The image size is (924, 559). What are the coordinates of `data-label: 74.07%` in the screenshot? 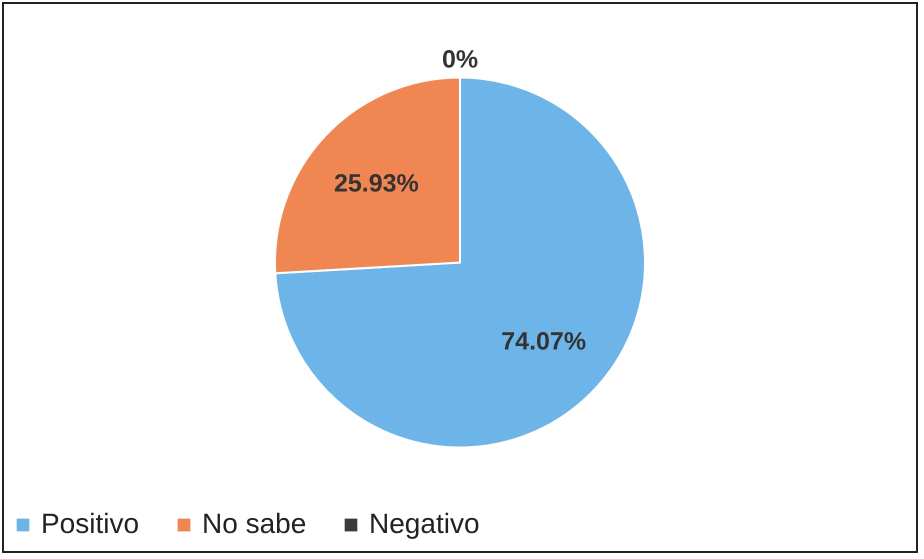 It's located at (543, 341).